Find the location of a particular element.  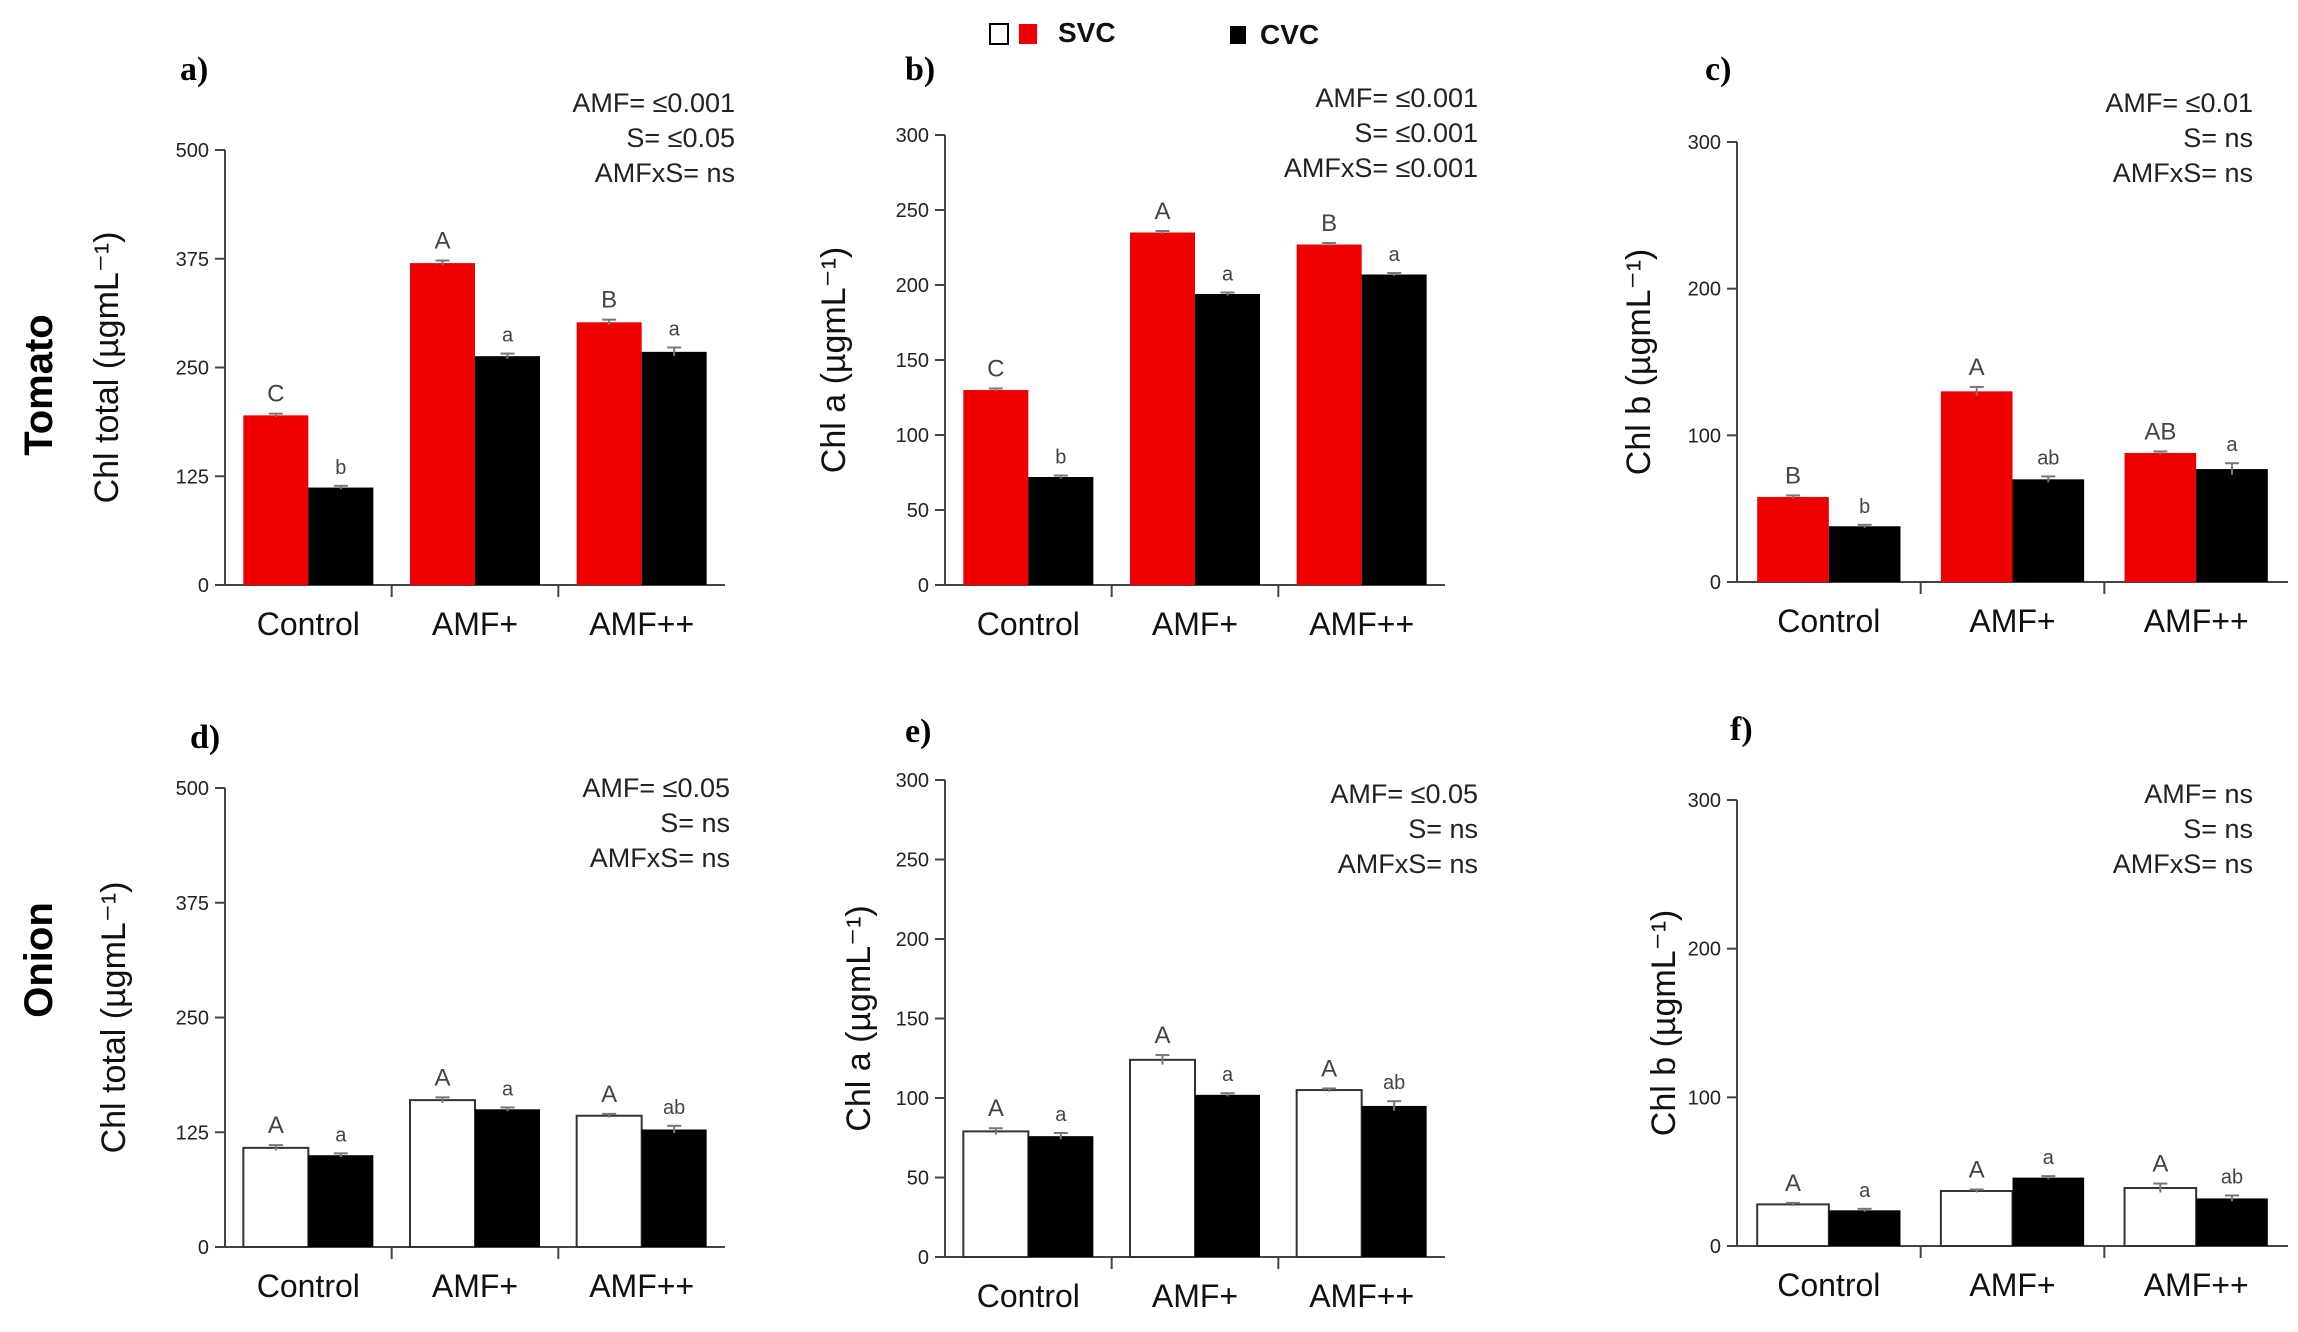

panel-letter: c) is located at coordinates (1718, 69).